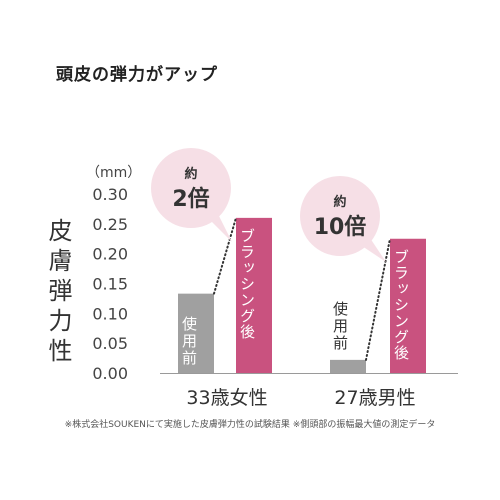 This screenshot has width=500, height=500. Describe the element at coordinates (110, 313) in the screenshot. I see `y-tick-label: 0.10` at that location.